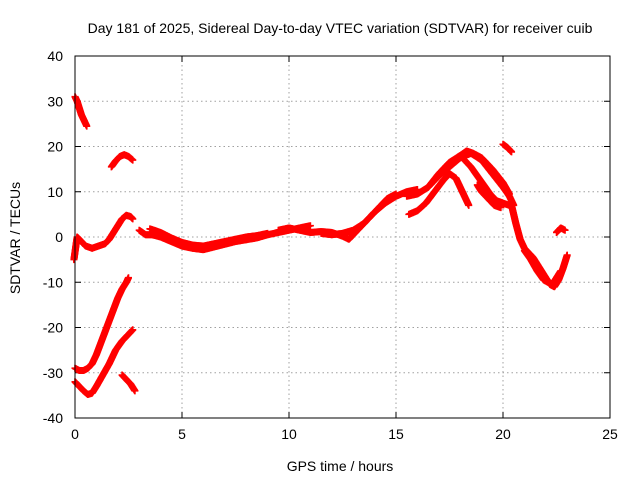  Describe the element at coordinates (15, 238) in the screenshot. I see `y-axis-label: SDTVAR / TECUs` at that location.